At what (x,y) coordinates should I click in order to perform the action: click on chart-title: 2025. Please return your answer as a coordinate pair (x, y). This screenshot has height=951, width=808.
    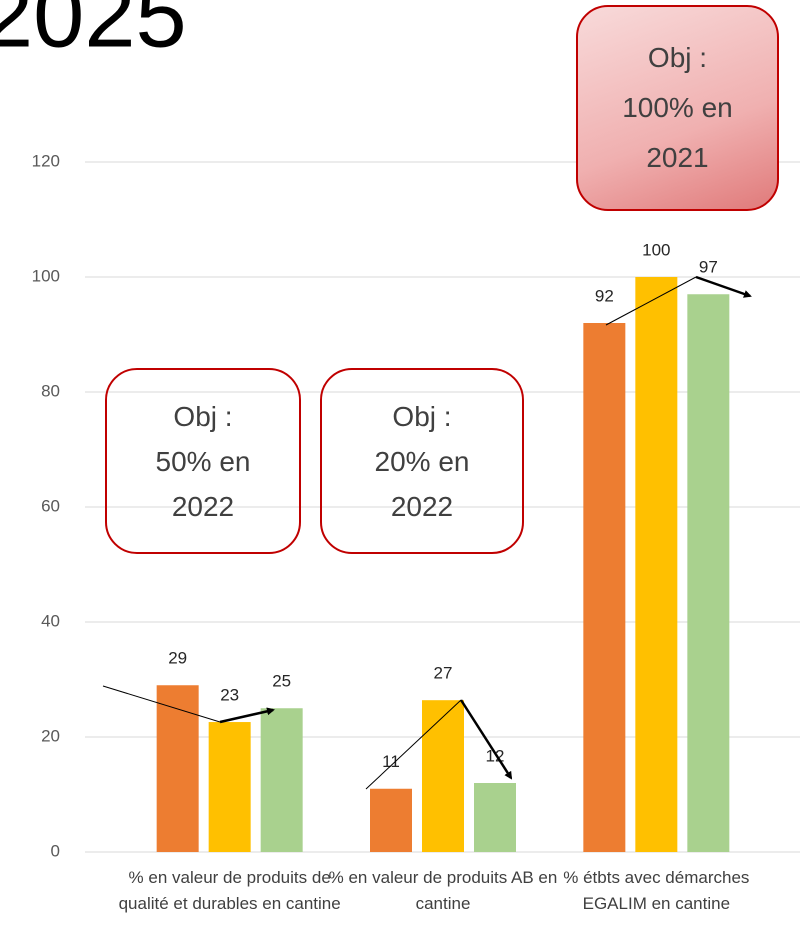
    Looking at the image, I should click on (93, 33).